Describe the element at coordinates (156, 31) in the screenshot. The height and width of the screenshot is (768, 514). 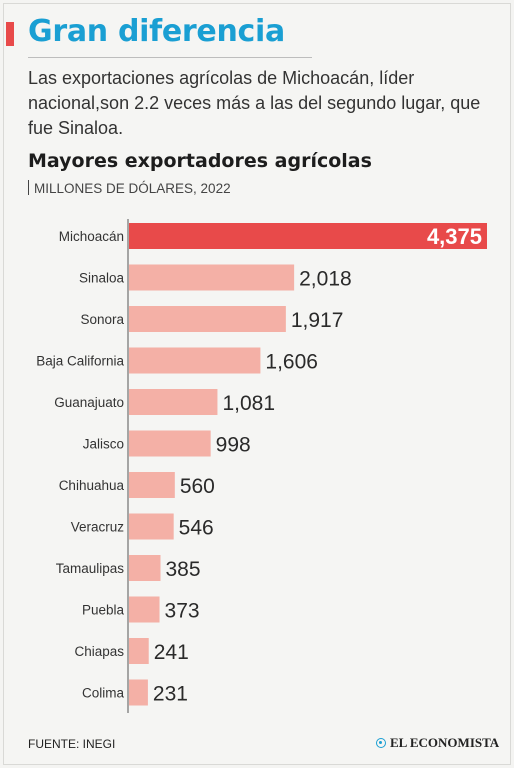
I see `headline: Gran diferencia` at that location.